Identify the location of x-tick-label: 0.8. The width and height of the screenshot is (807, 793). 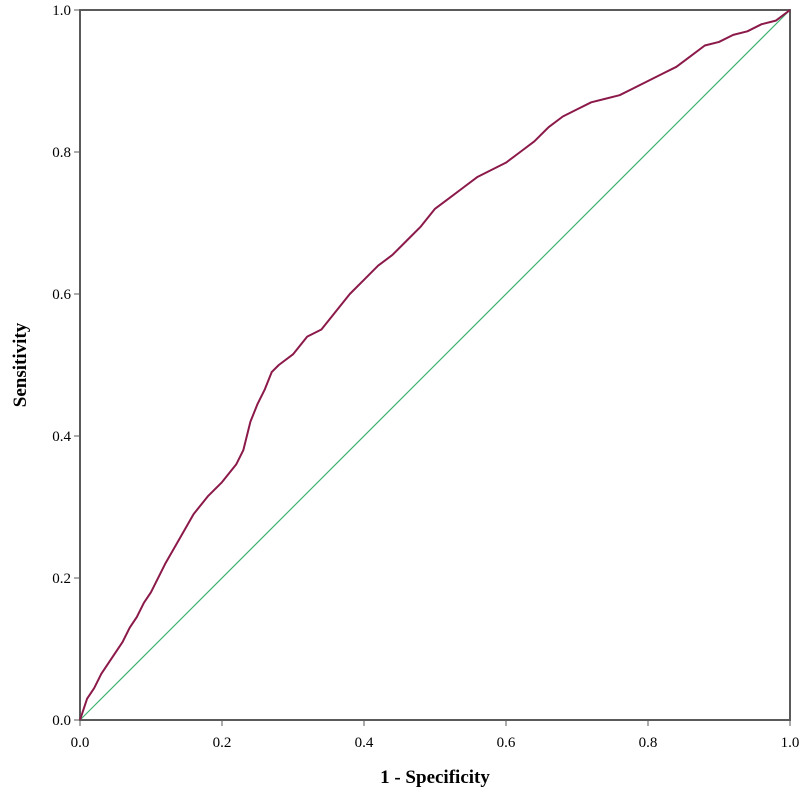
(648, 743).